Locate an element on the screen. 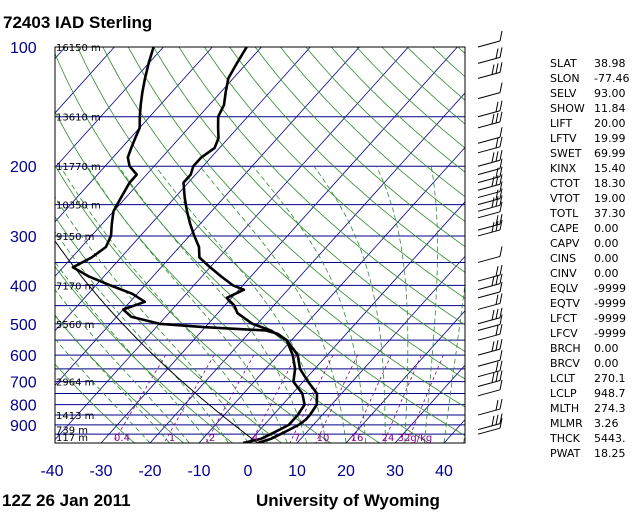  temperature-tick-label: 20 is located at coordinates (346, 471).